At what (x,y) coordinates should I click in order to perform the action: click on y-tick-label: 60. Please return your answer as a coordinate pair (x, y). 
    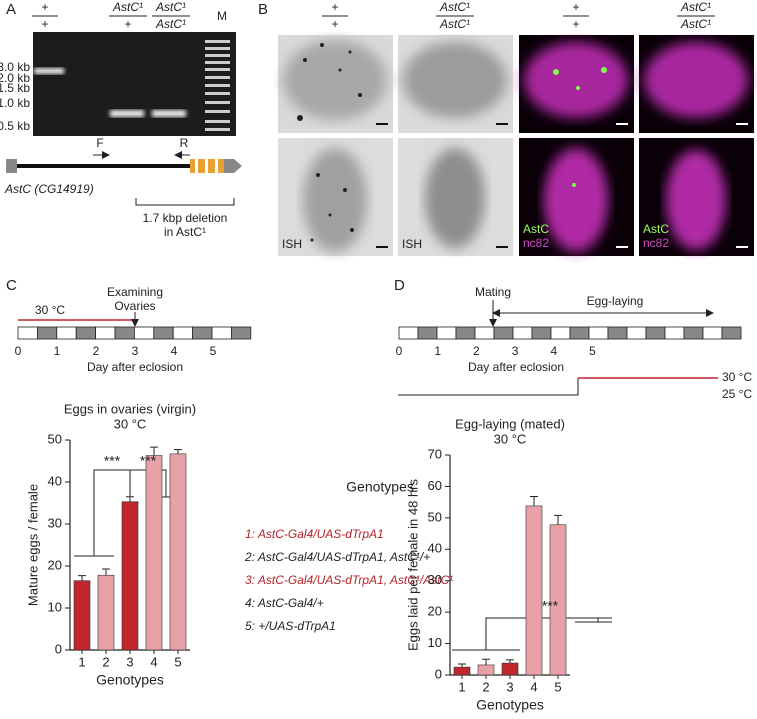
    Looking at the image, I should click on (435, 485).